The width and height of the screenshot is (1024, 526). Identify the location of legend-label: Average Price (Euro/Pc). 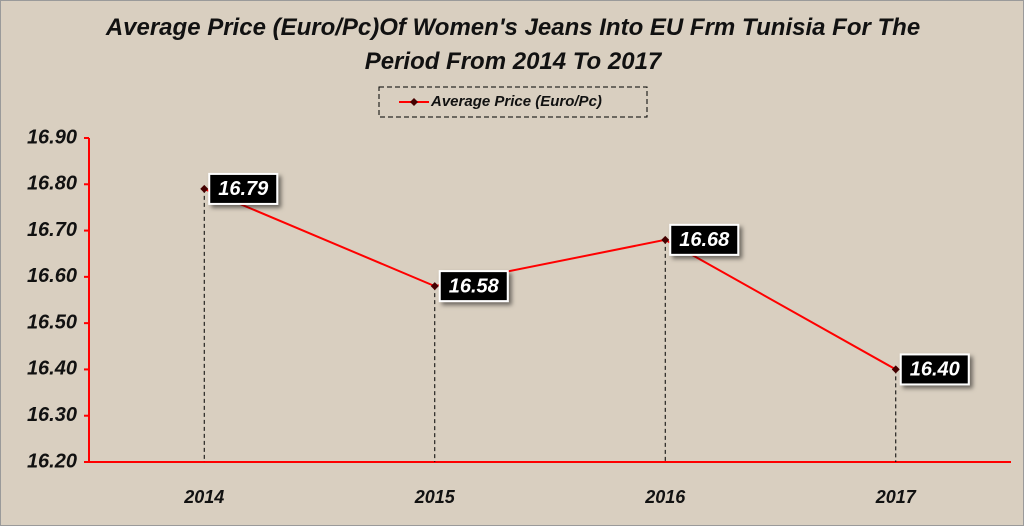
(516, 101).